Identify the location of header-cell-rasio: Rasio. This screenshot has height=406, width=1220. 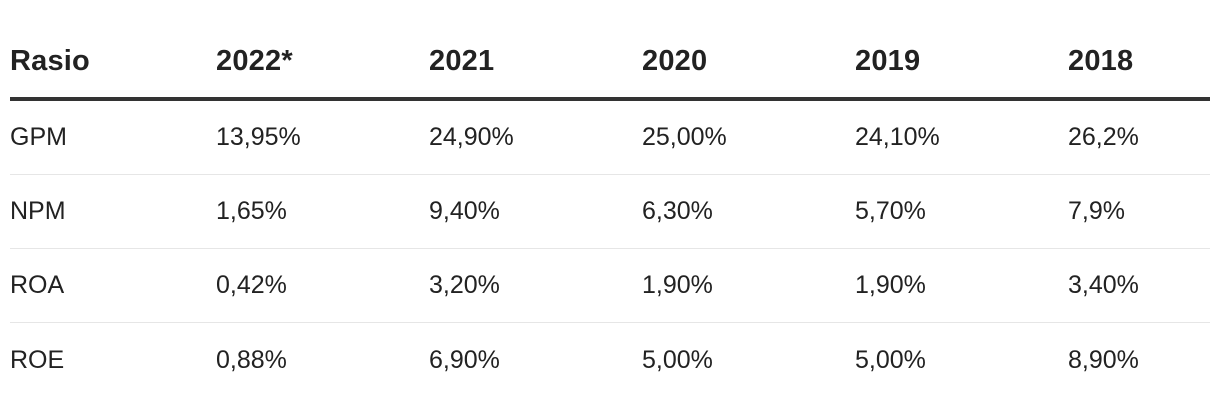
(50, 61).